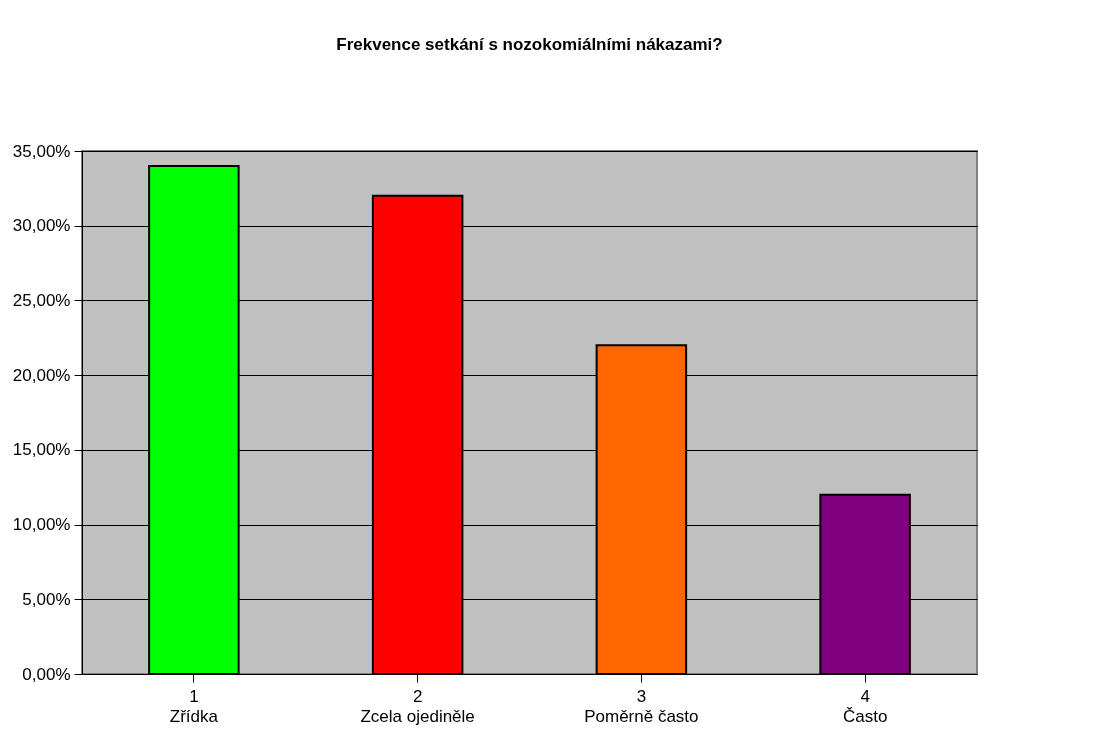 This screenshot has width=1106, height=738. Describe the element at coordinates (417, 706) in the screenshot. I see `x-tick-label: 2 Zcela ojediněle` at that location.